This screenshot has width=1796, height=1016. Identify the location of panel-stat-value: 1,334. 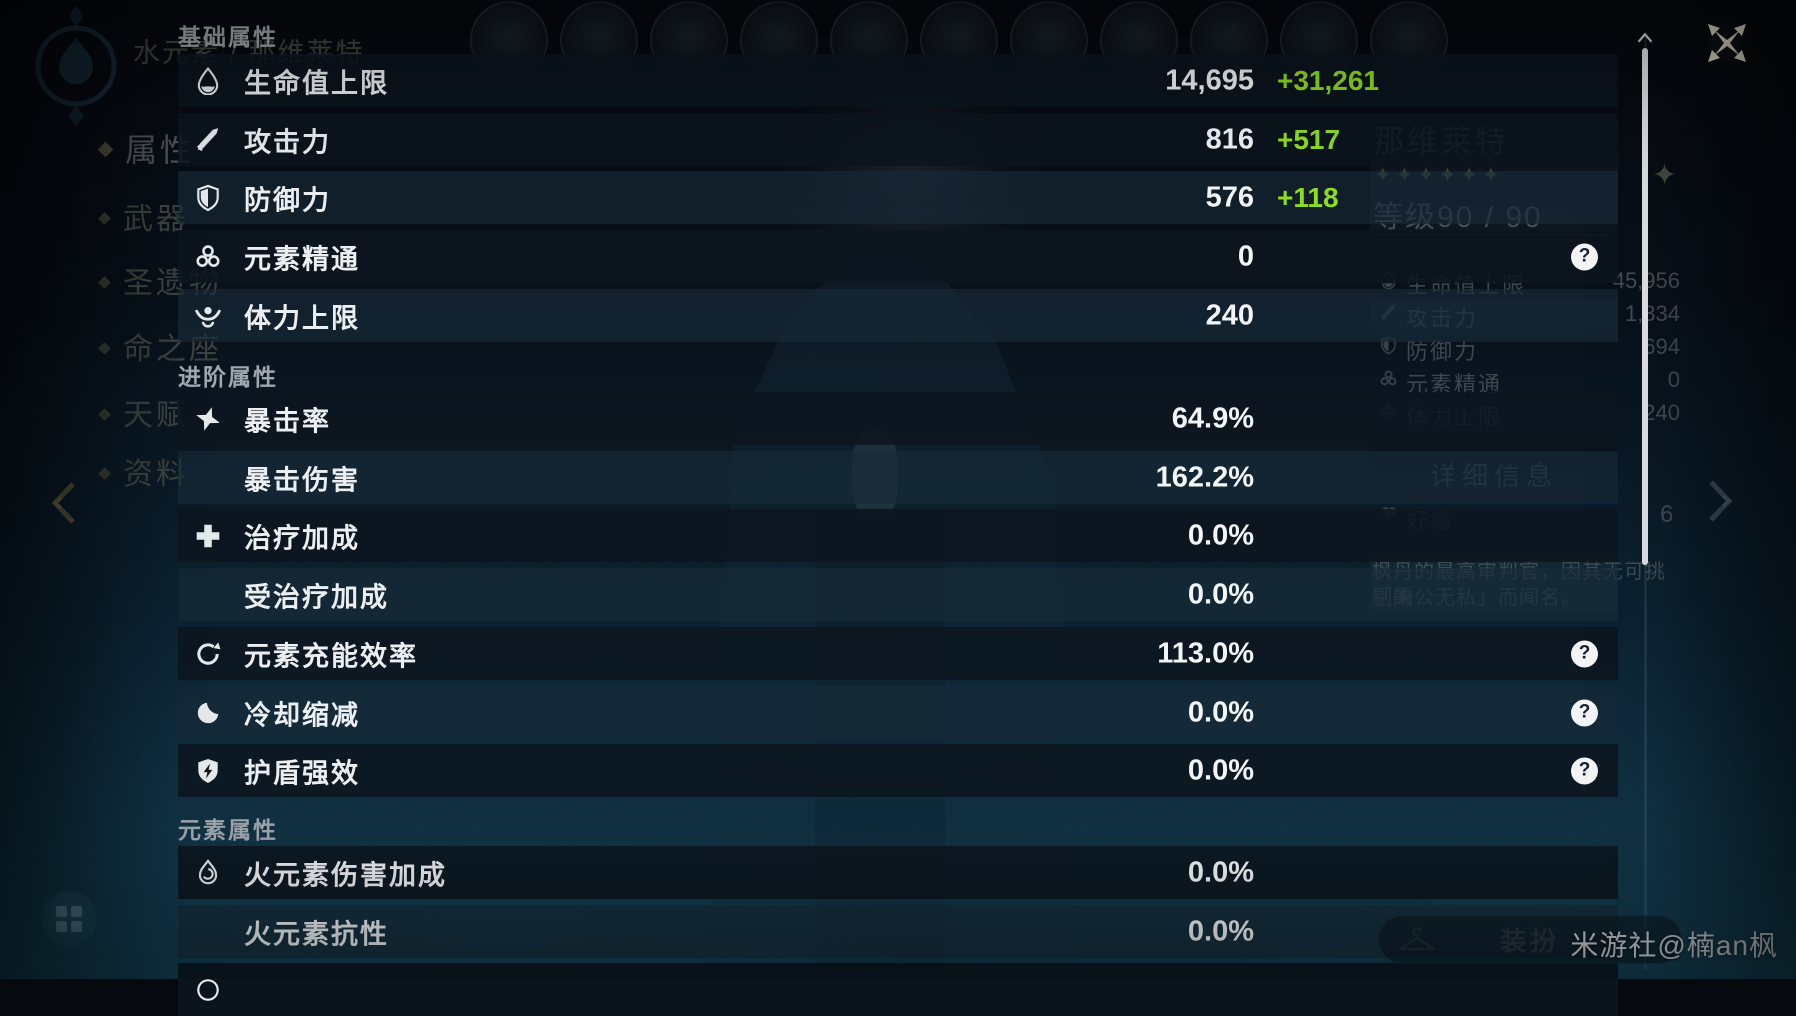
(1652, 313).